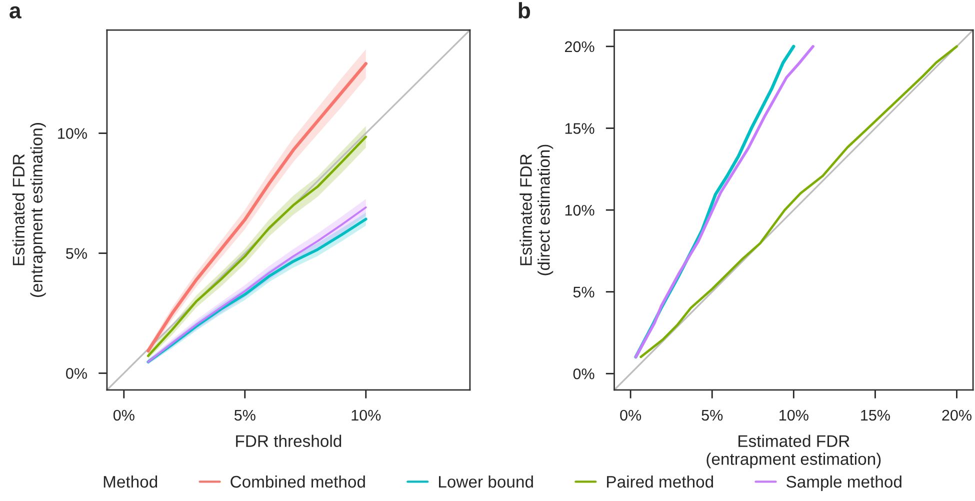 This screenshot has width=975, height=501. What do you see at coordinates (844, 483) in the screenshot?
I see `legend-label: Sample method` at bounding box center [844, 483].